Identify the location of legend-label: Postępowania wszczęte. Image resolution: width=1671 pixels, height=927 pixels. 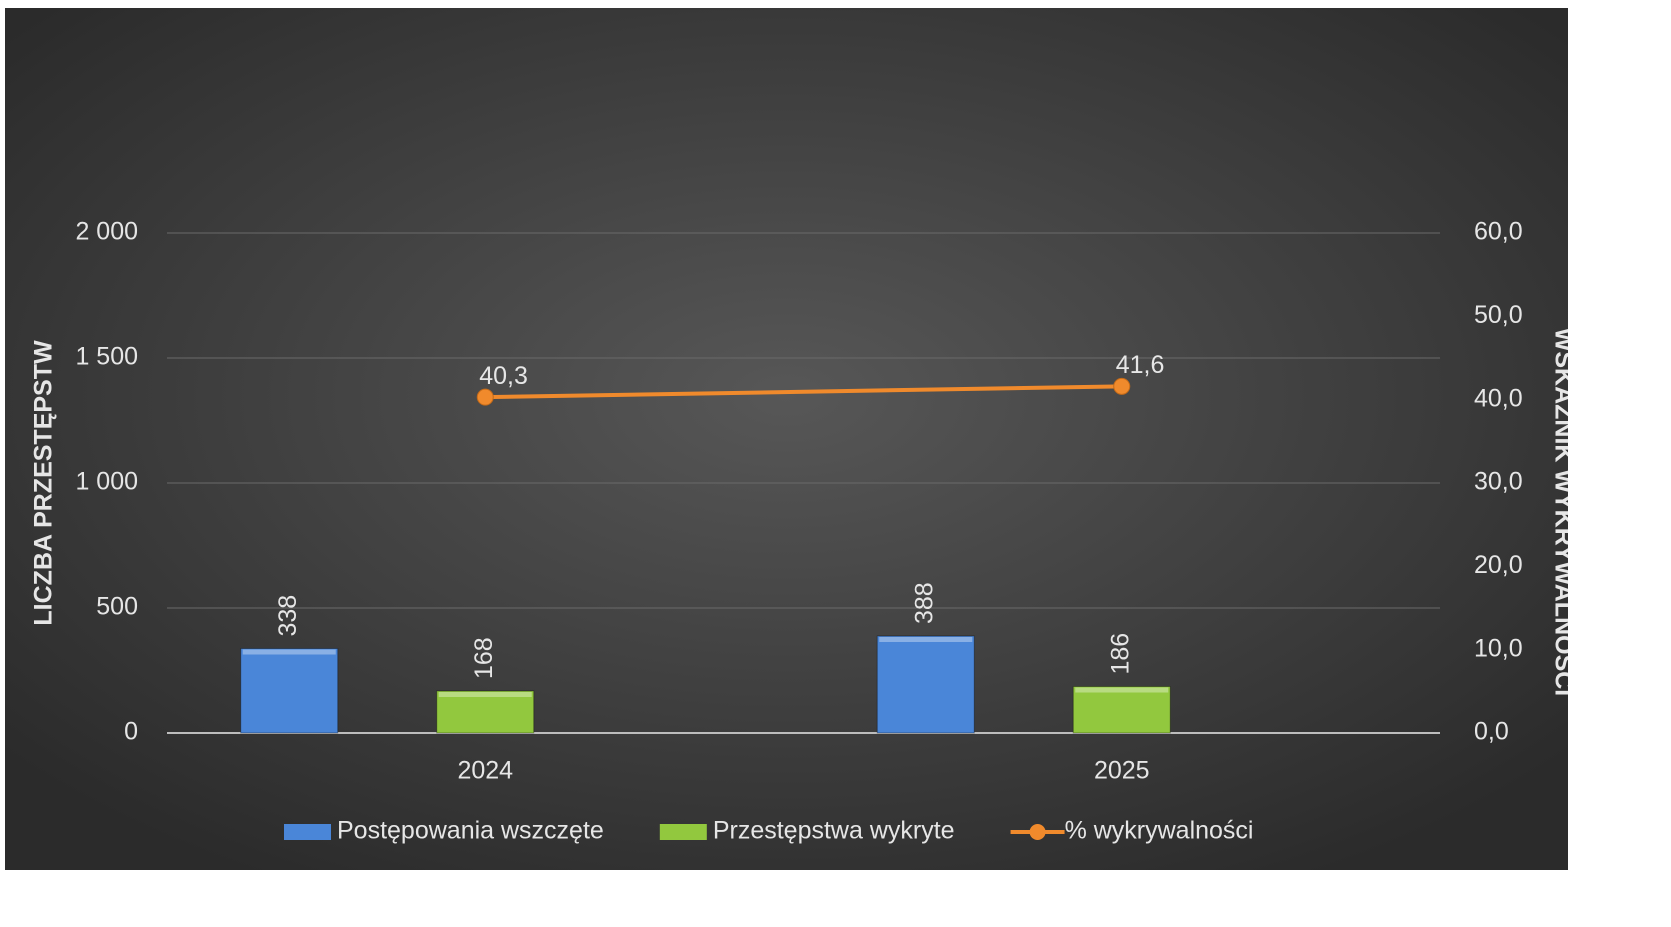
(470, 831).